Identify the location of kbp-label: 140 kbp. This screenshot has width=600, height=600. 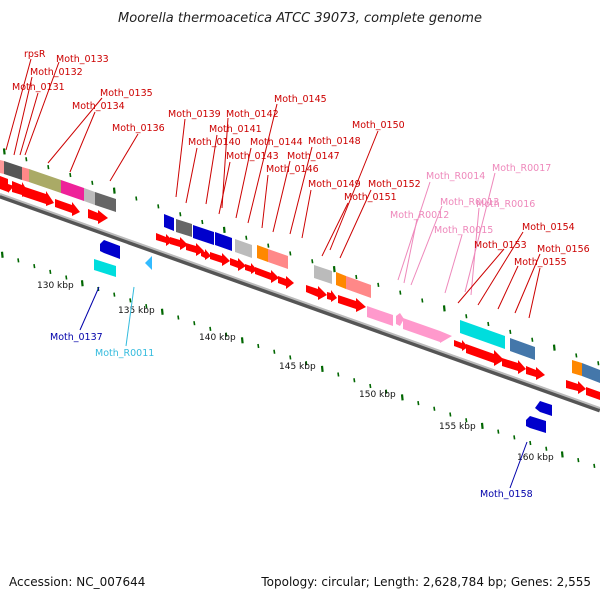
(217, 338).